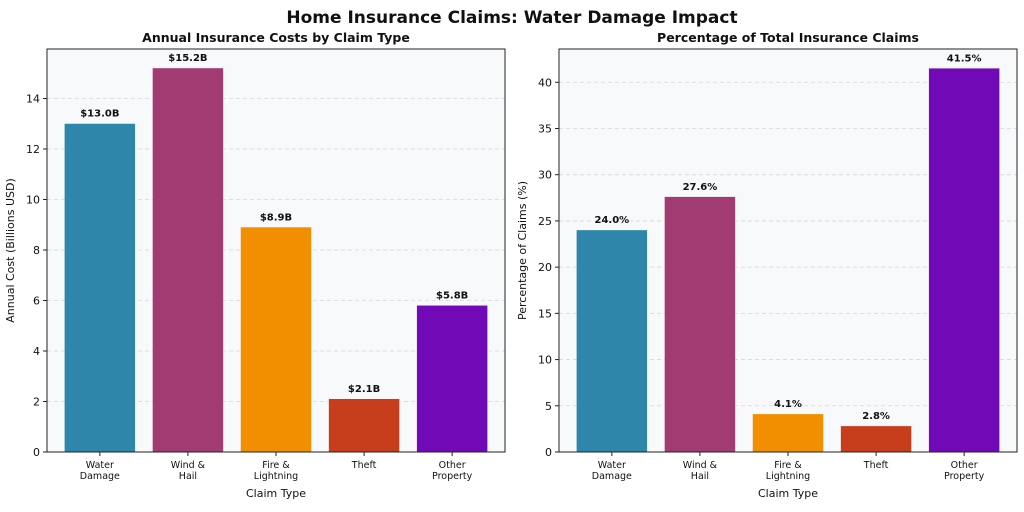  Describe the element at coordinates (548, 406) in the screenshot. I see `y-tick-label: 5` at that location.